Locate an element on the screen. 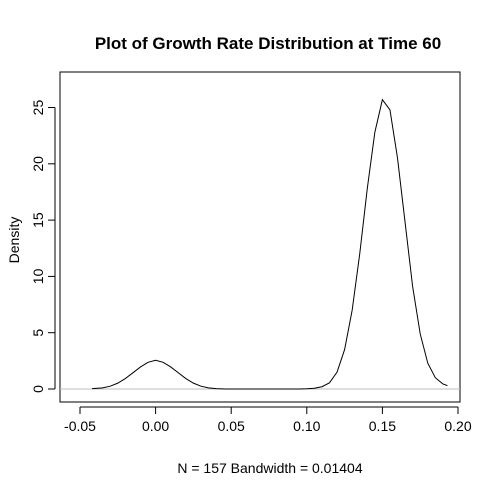 The image size is (500, 500). x-tick-label: 0.20 is located at coordinates (457, 426).